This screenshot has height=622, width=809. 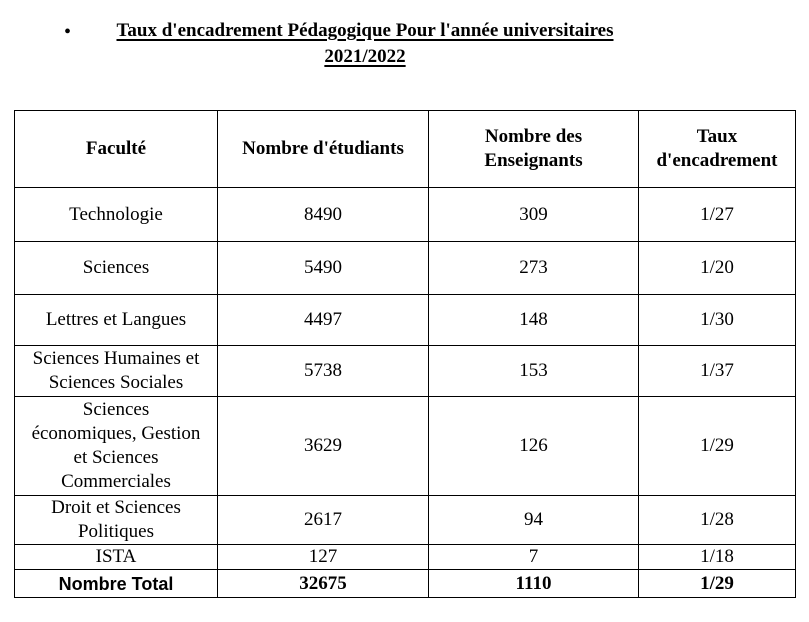 What do you see at coordinates (533, 583) in the screenshot?
I see `total-enseignants: 1110` at bounding box center [533, 583].